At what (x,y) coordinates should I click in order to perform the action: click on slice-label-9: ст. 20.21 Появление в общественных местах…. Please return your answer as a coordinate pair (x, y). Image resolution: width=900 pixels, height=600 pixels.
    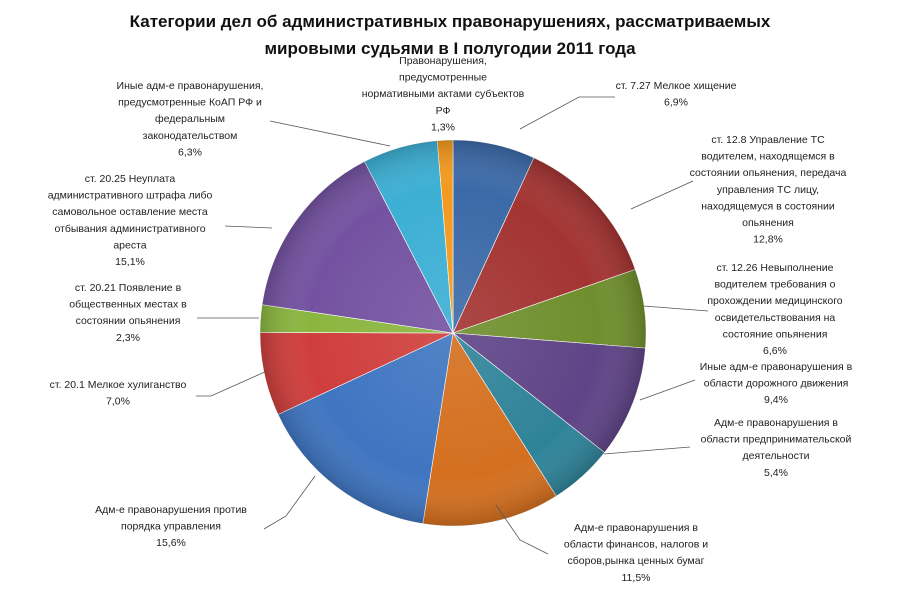
    Looking at the image, I should click on (128, 313).